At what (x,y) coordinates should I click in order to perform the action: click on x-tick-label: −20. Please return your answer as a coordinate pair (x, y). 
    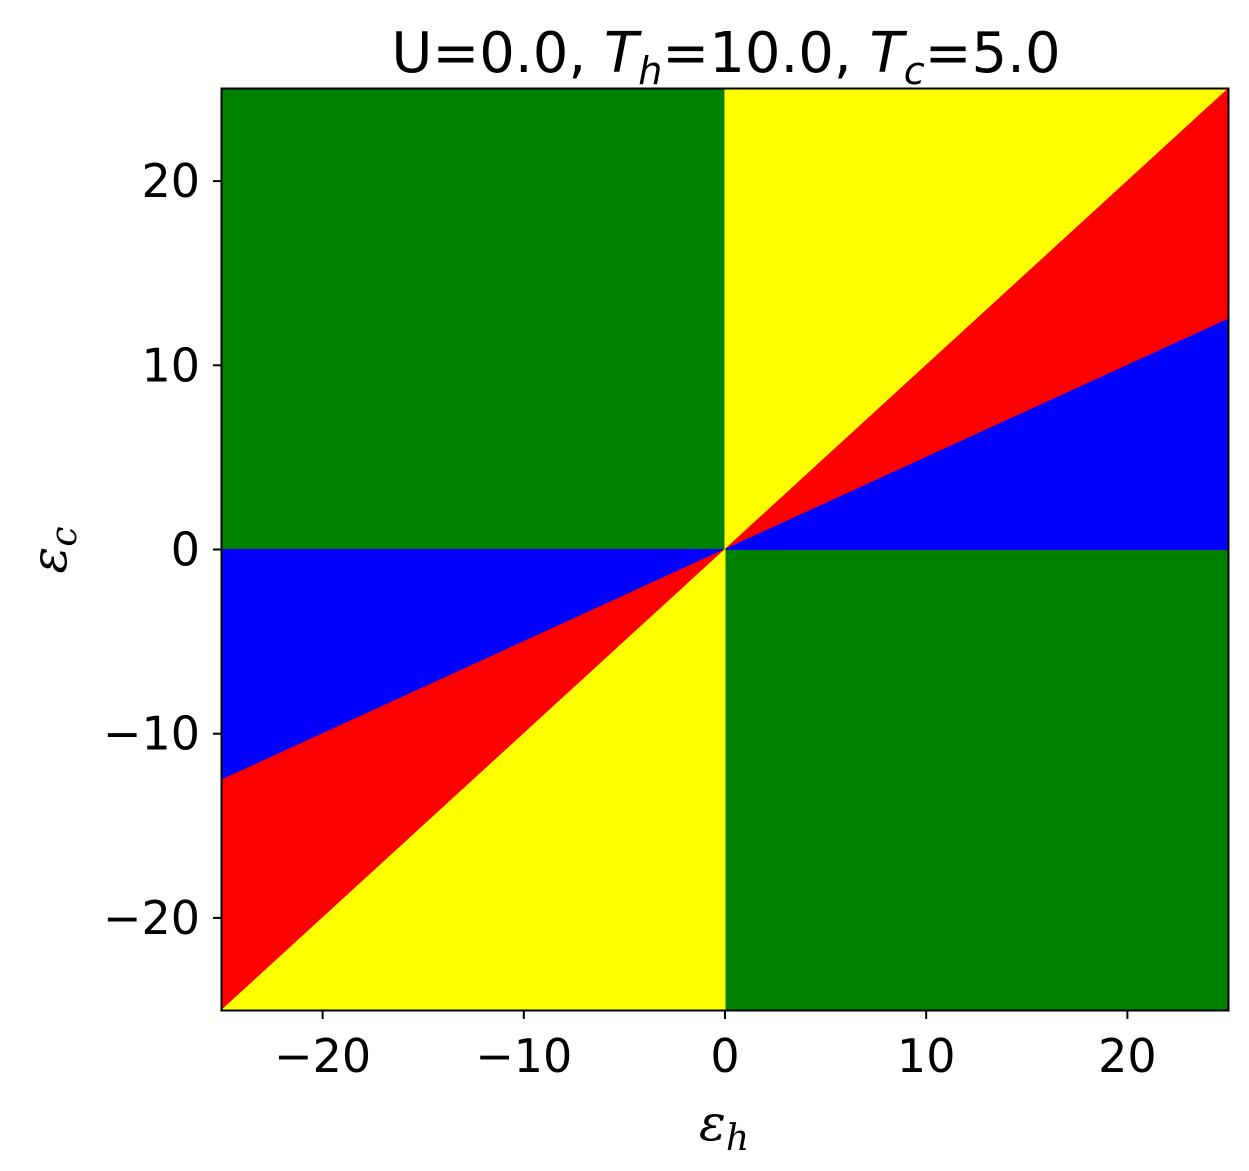
    Looking at the image, I should click on (322, 1056).